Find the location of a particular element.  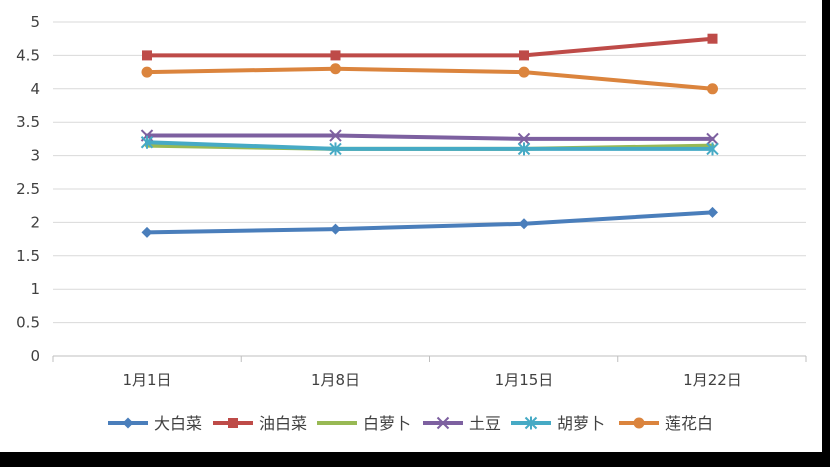

series-胡萝卜 is located at coordinates (429, 145).